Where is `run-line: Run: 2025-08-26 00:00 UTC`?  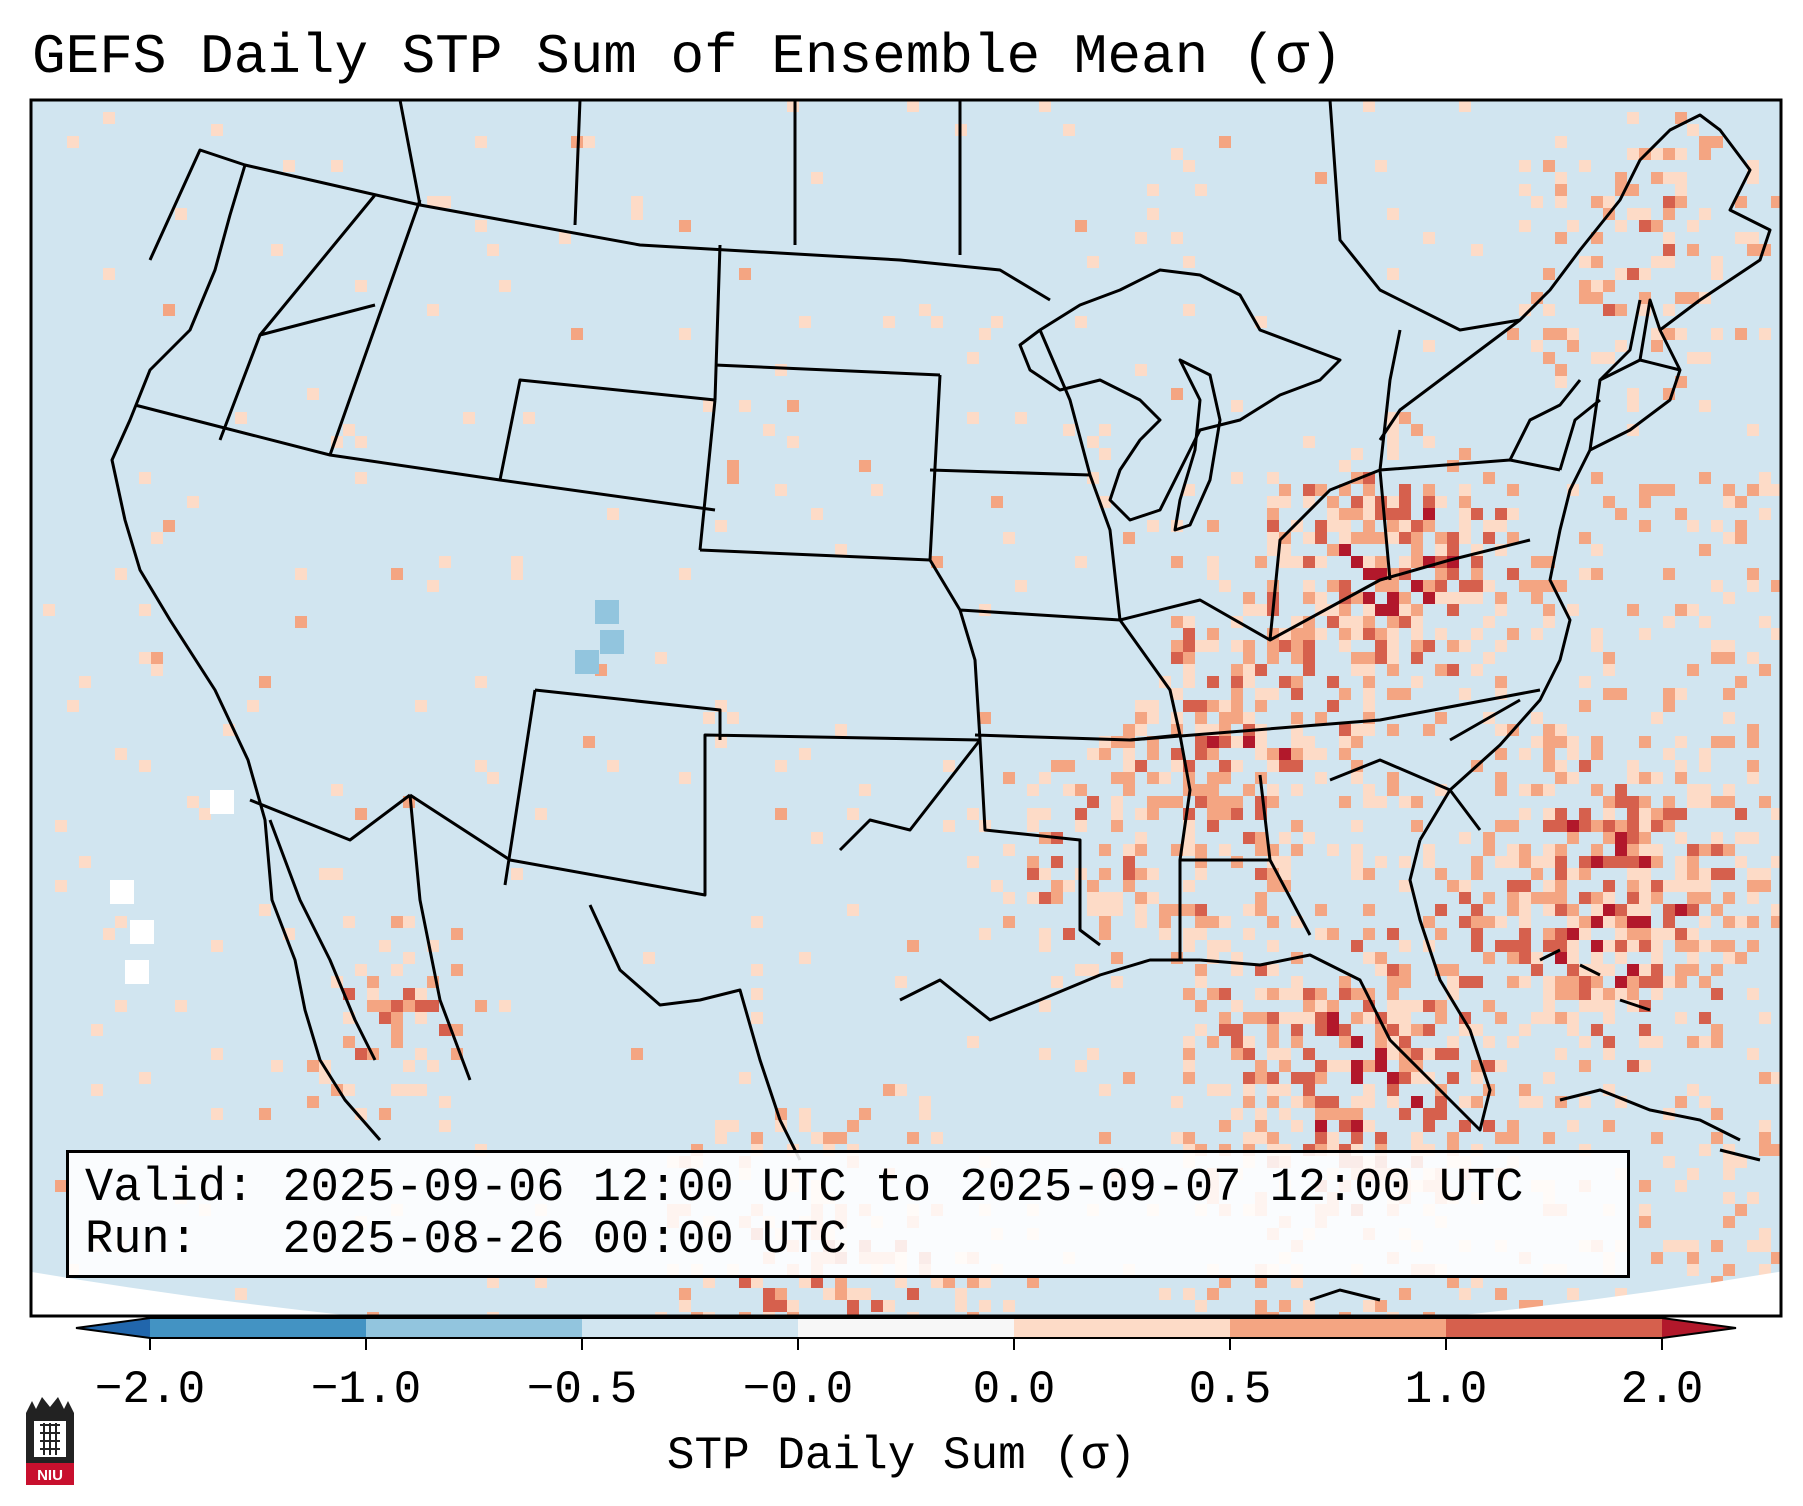 run-line: Run: 2025-08-26 00:00 UTC is located at coordinates (466, 1241).